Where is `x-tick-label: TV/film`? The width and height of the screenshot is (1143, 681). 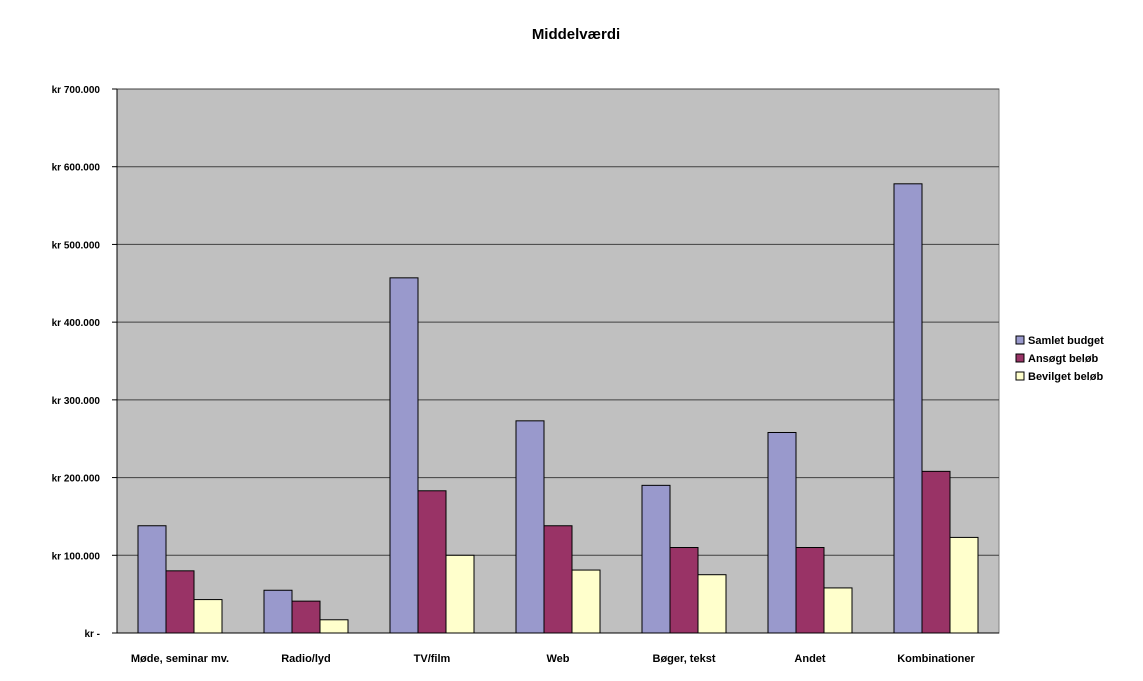
x-tick-label: TV/film is located at coordinates (432, 659).